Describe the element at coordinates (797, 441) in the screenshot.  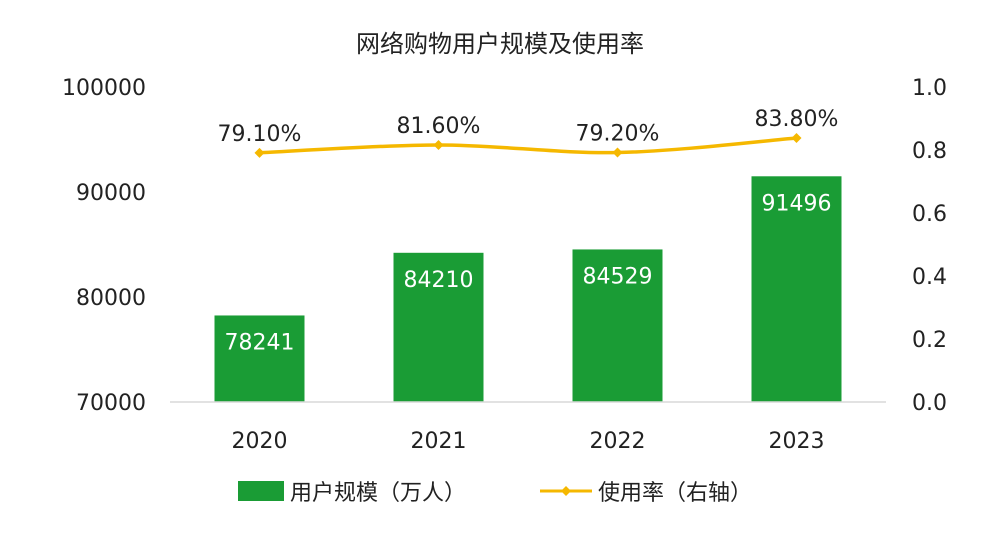
I see `x-tick-label: 2023` at that location.